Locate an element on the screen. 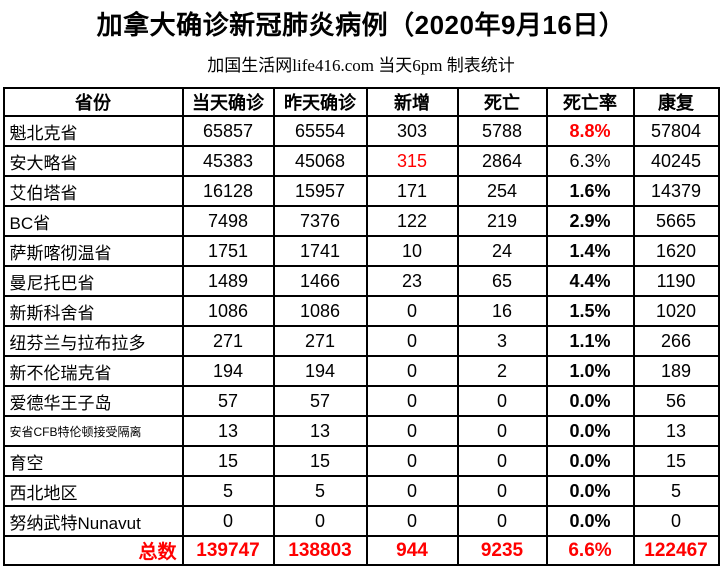 The height and width of the screenshot is (587, 722). subtitle: 加国生活网life416.com 当天6pm 制表统计 is located at coordinates (361, 65).